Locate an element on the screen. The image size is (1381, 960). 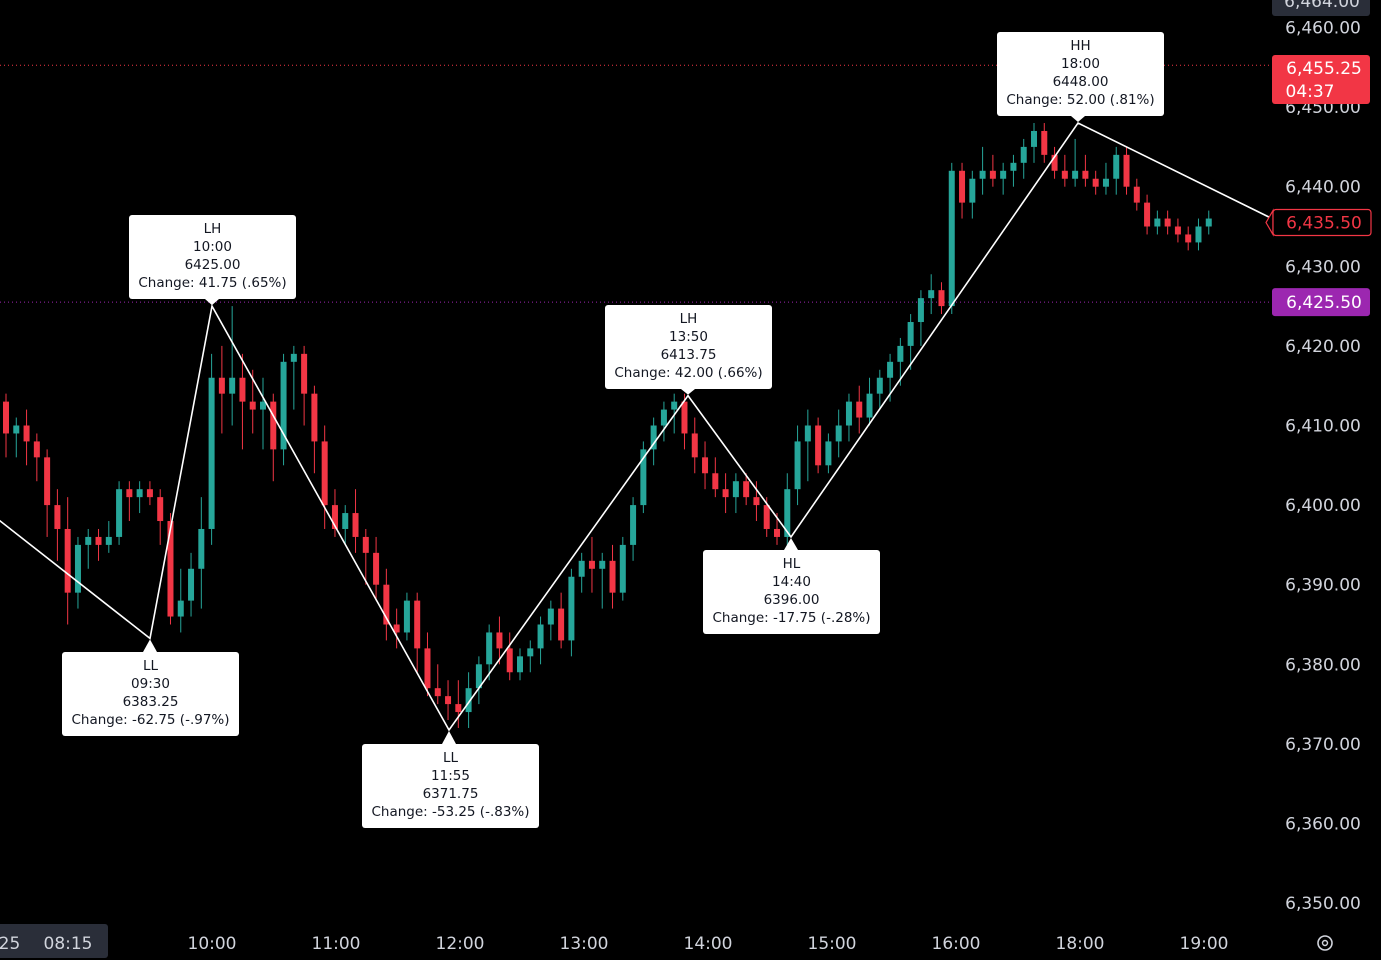
swing-callout: HH 18:00 6448.00 Change: 52.00 (.81%) is located at coordinates (1080, 77).